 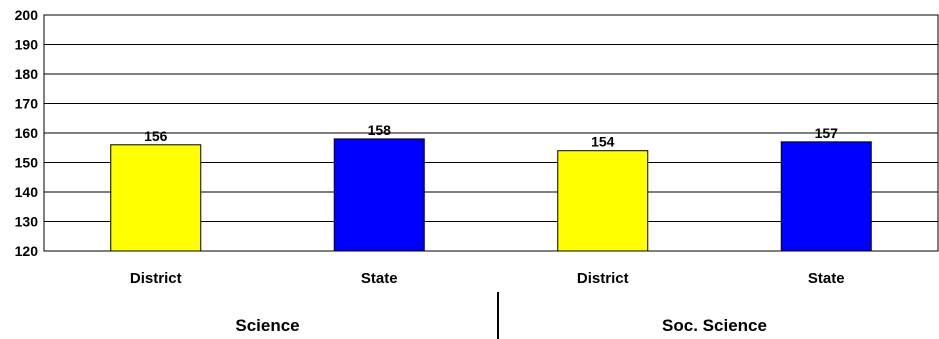 I want to click on bar-soc-science-district, so click(x=603, y=201).